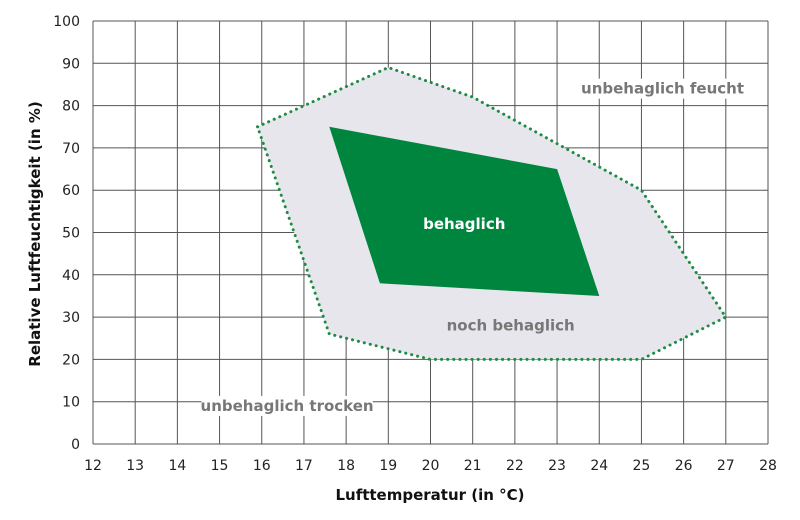  I want to click on x-tick-label: 15, so click(220, 466).